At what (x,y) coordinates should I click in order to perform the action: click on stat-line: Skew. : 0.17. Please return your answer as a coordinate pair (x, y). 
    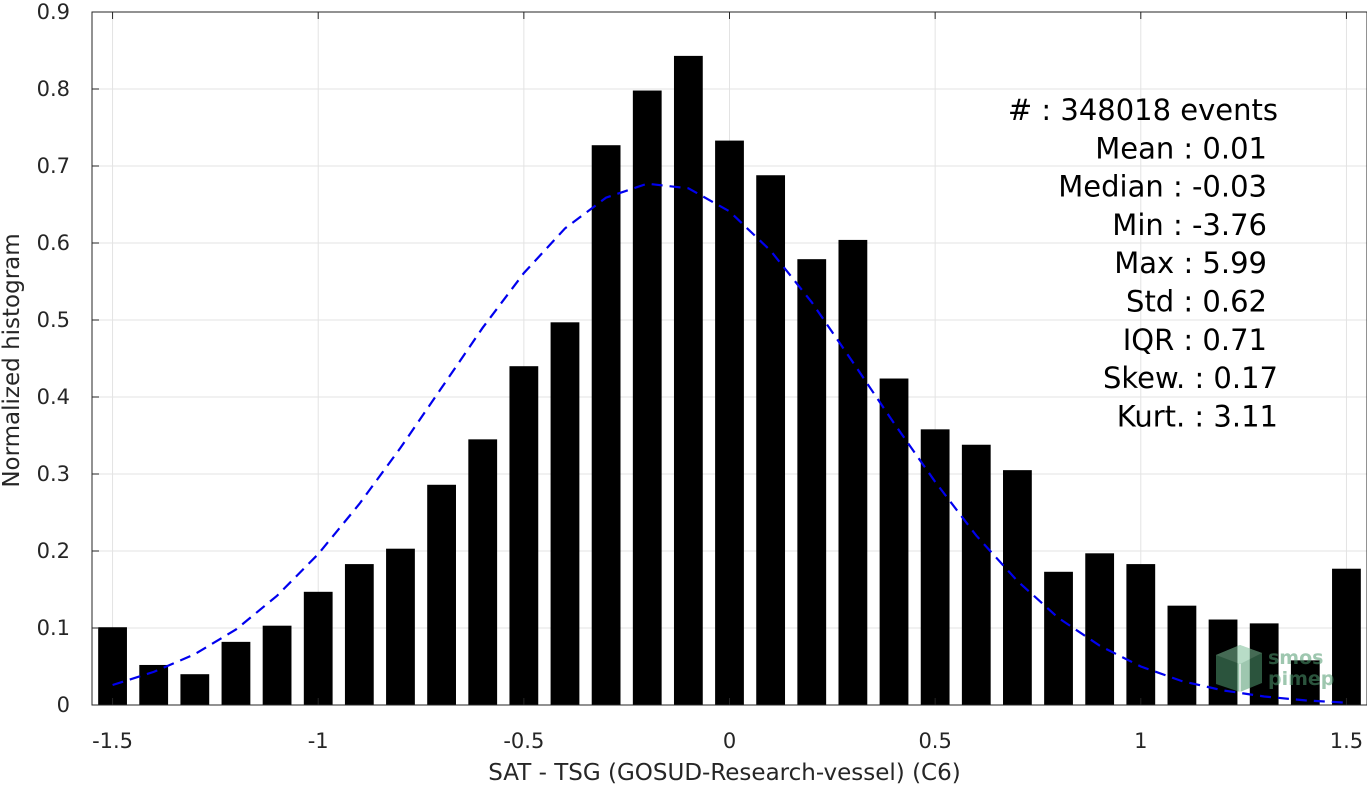
    Looking at the image, I should click on (1190, 378).